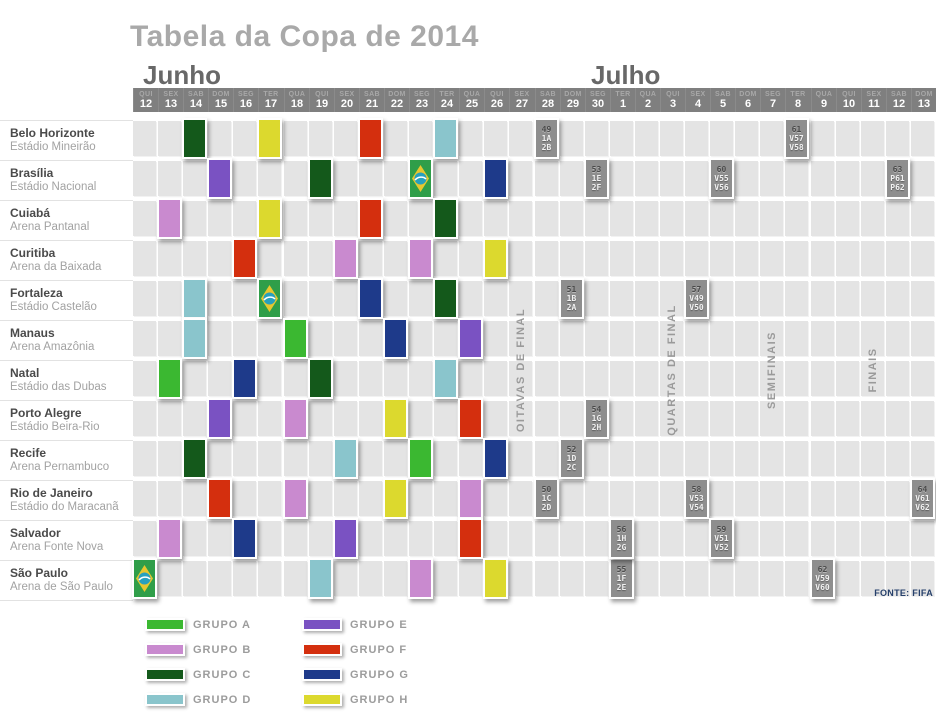 The height and width of the screenshot is (720, 936). I want to click on venue-label: Belo Horizonte Estádio Mineirão, so click(66, 140).